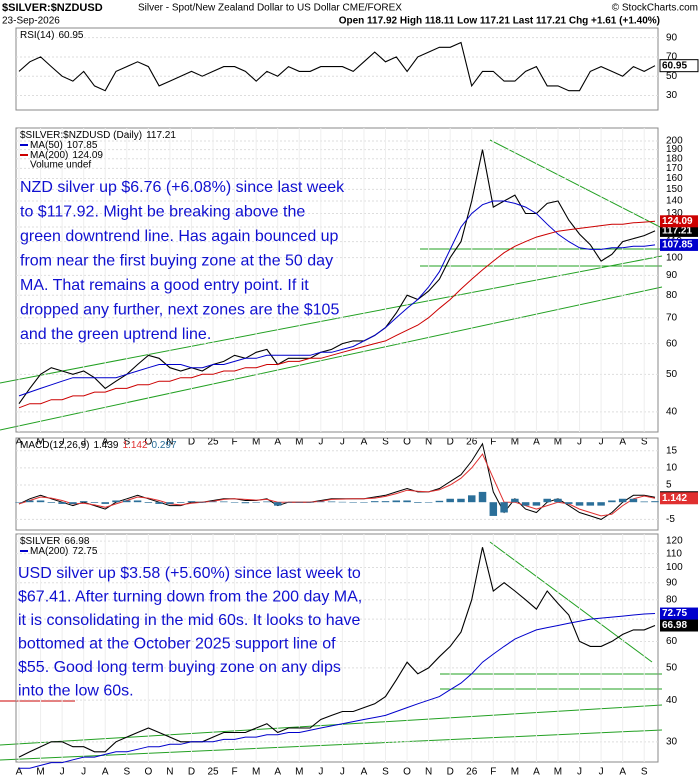 Image resolution: width=700 pixels, height=780 pixels. Describe the element at coordinates (213, 772) in the screenshot. I see `x-tick-label: 25` at that location.